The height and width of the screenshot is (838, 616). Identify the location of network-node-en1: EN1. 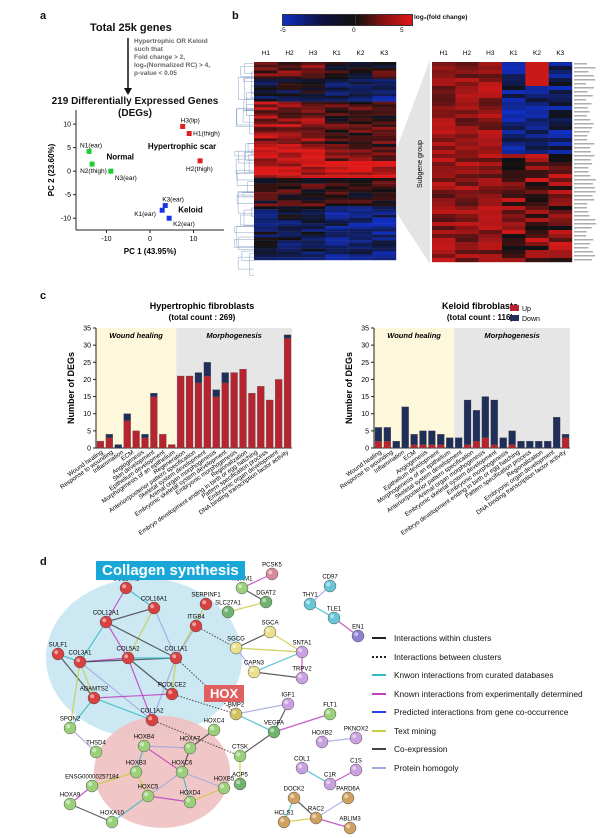
(357, 634).